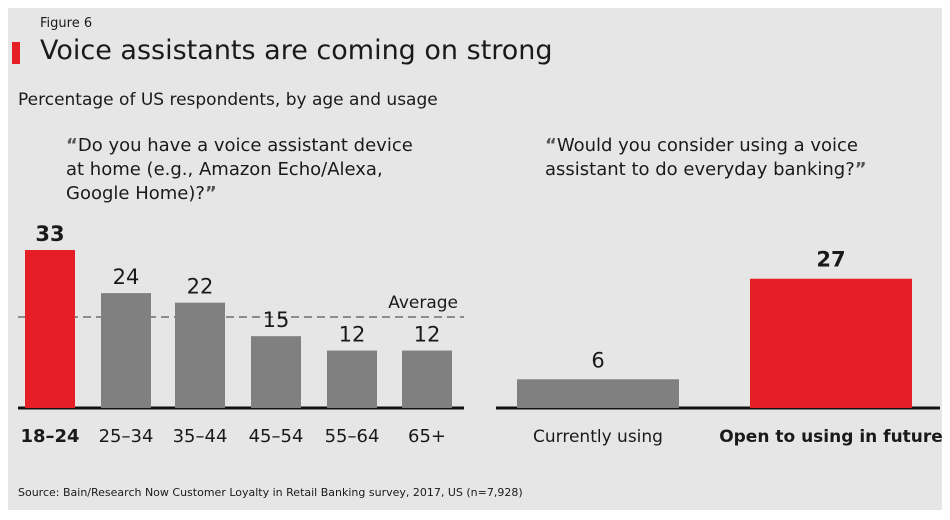 This screenshot has height=520, width=950. Describe the element at coordinates (200, 436) in the screenshot. I see `category-label: 35–44` at that location.